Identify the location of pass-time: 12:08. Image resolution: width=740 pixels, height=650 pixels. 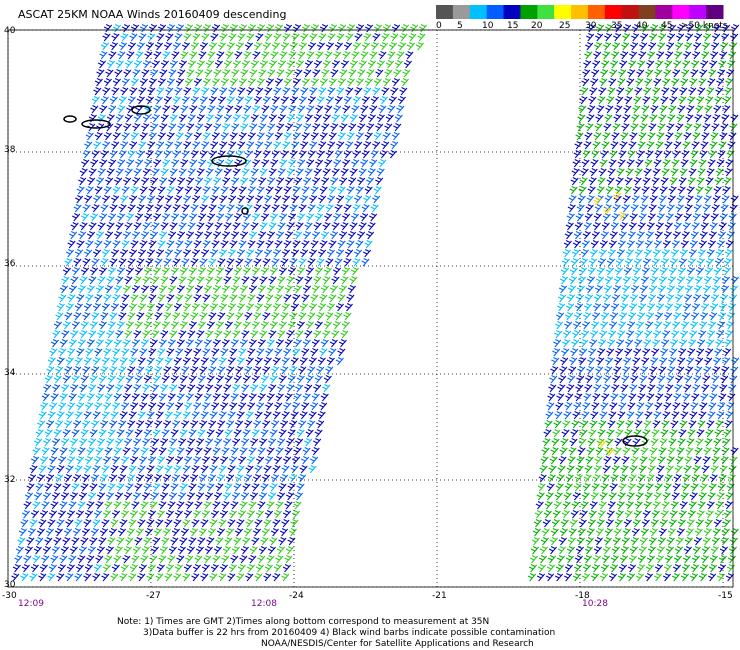
(264, 604).